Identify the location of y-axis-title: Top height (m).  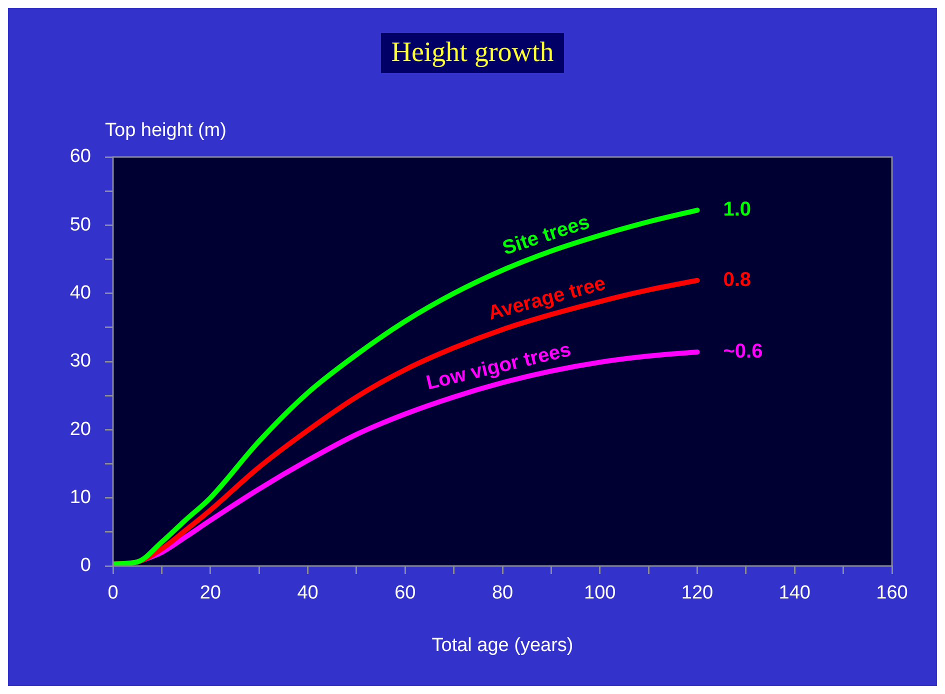
(165, 131).